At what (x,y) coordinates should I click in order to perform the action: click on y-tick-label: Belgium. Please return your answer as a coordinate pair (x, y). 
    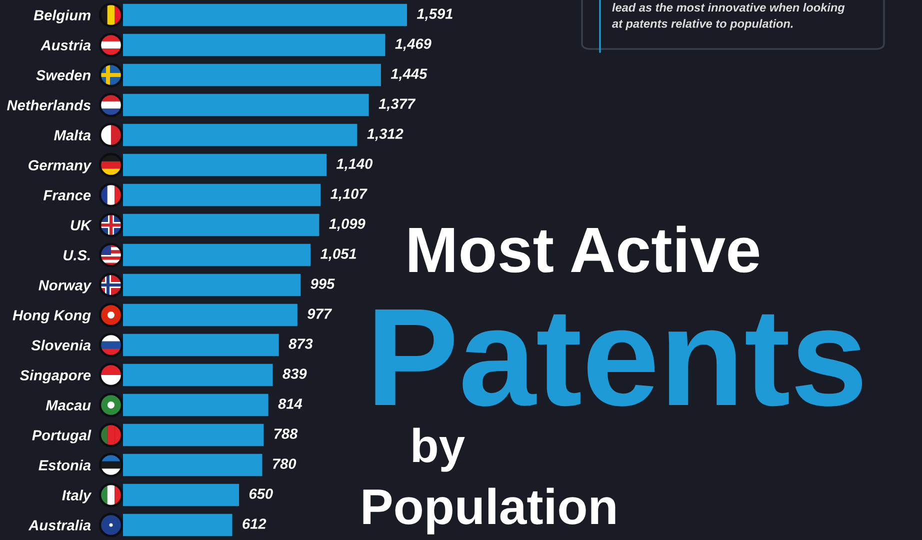
    Looking at the image, I should click on (62, 17).